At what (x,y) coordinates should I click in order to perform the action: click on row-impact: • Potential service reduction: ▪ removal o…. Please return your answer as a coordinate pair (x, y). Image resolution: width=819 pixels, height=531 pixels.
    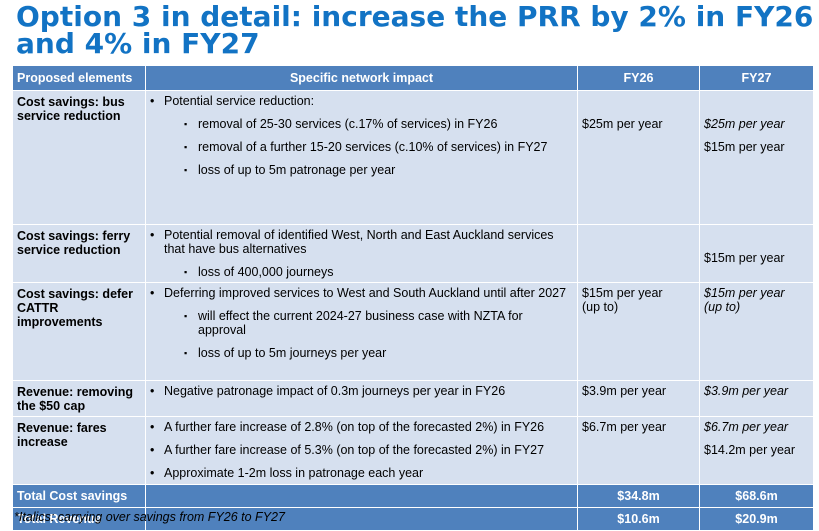
    Looking at the image, I should click on (361, 157).